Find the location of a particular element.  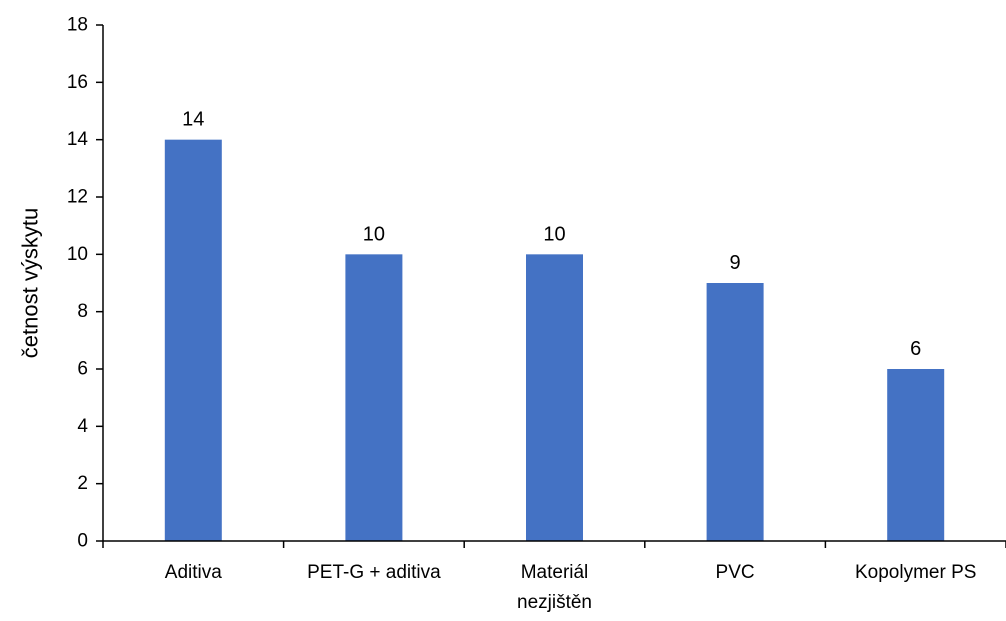

y-tick-label: 10 is located at coordinates (77, 254).